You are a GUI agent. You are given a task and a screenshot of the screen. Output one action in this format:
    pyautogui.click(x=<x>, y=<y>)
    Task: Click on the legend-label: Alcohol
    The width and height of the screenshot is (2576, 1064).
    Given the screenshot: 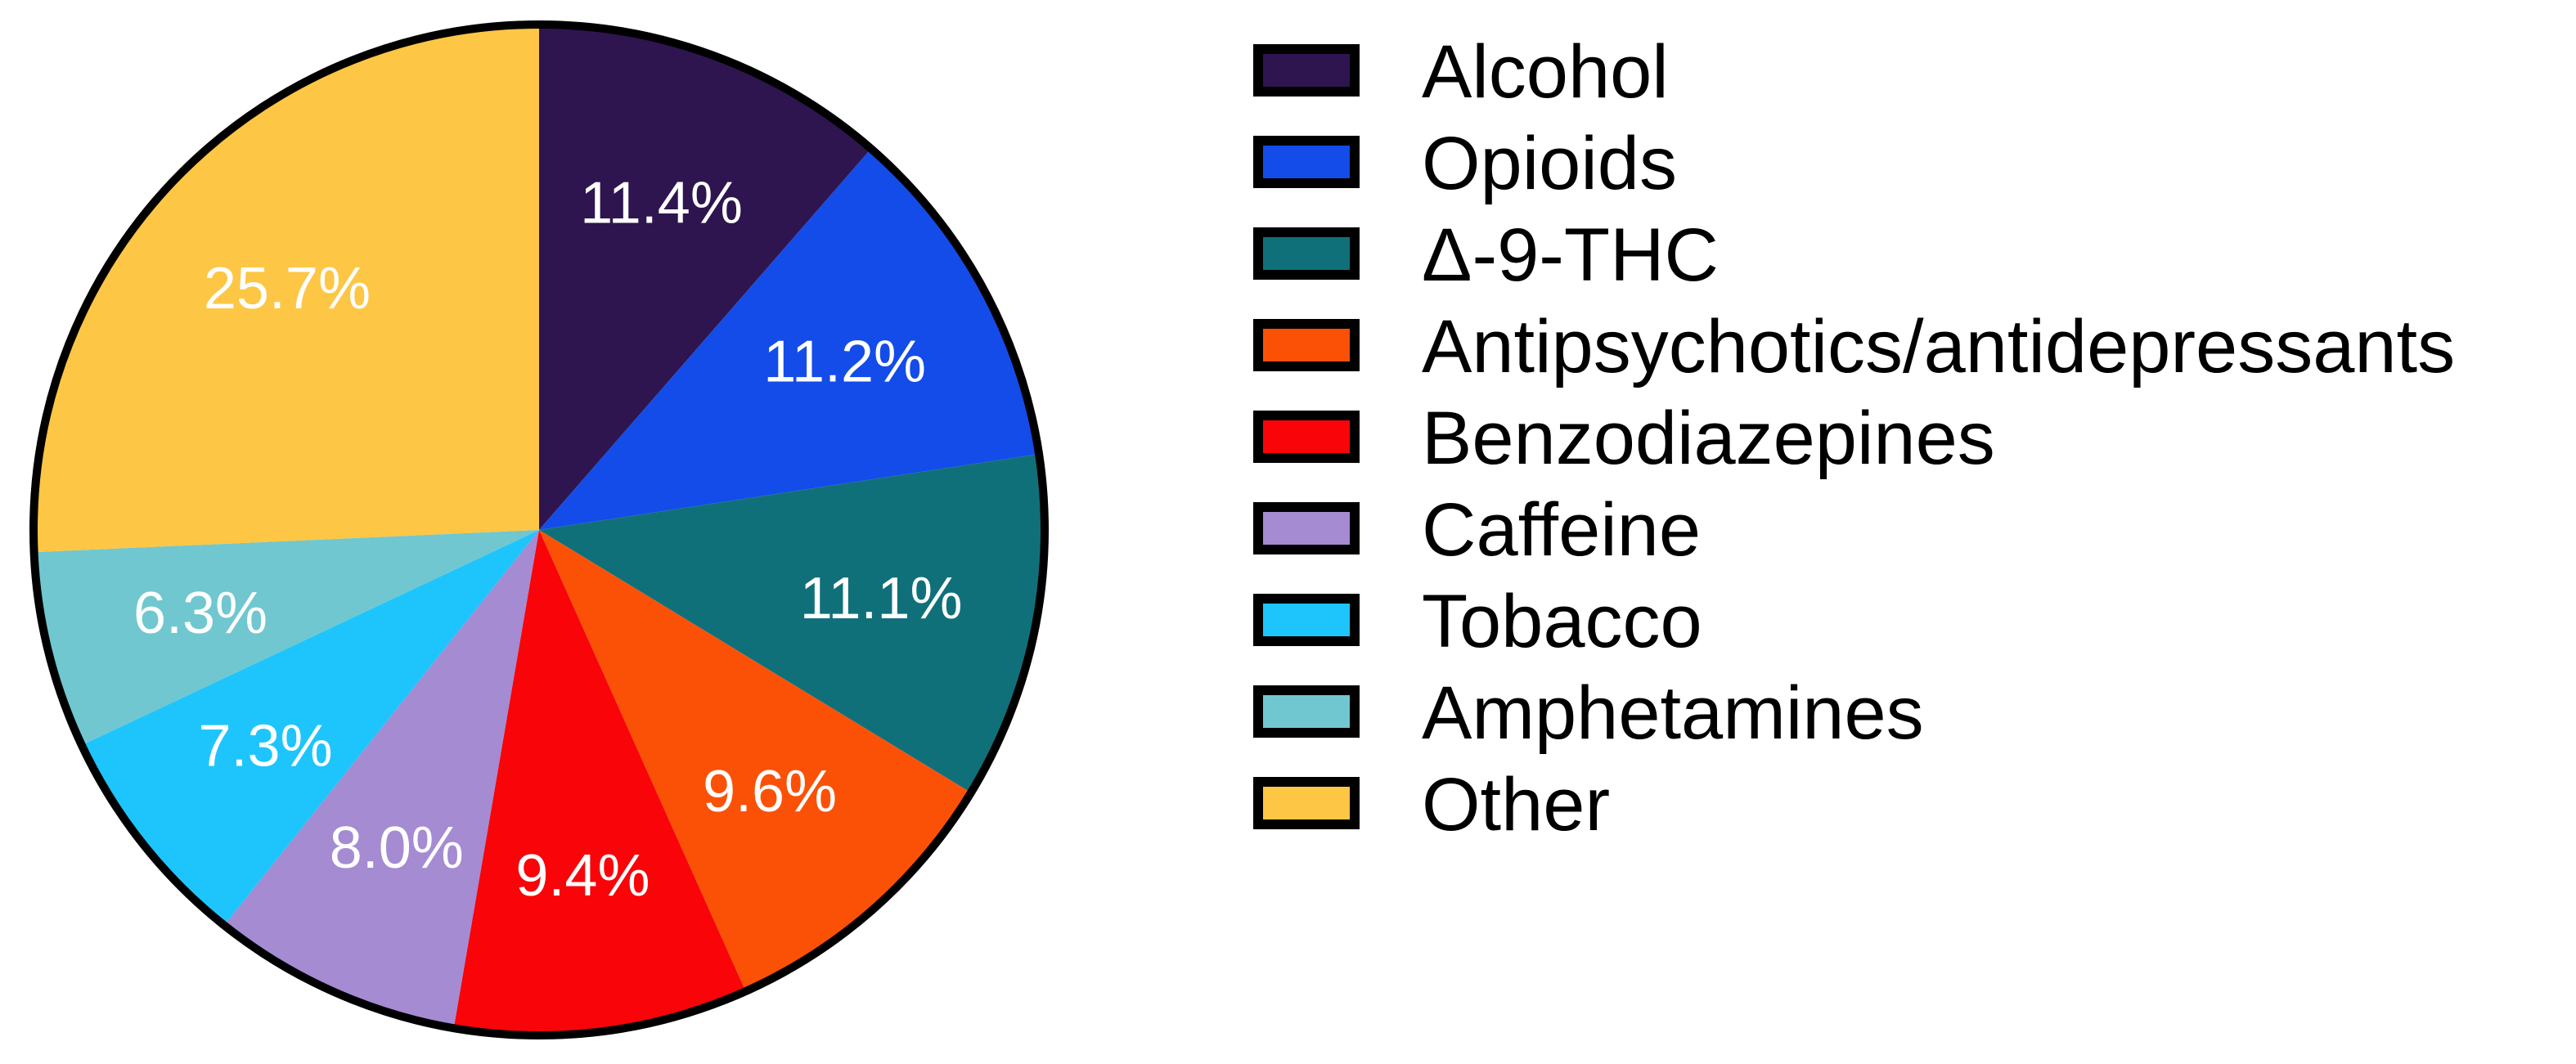 What is the action you would take?
    pyautogui.click(x=1546, y=72)
    